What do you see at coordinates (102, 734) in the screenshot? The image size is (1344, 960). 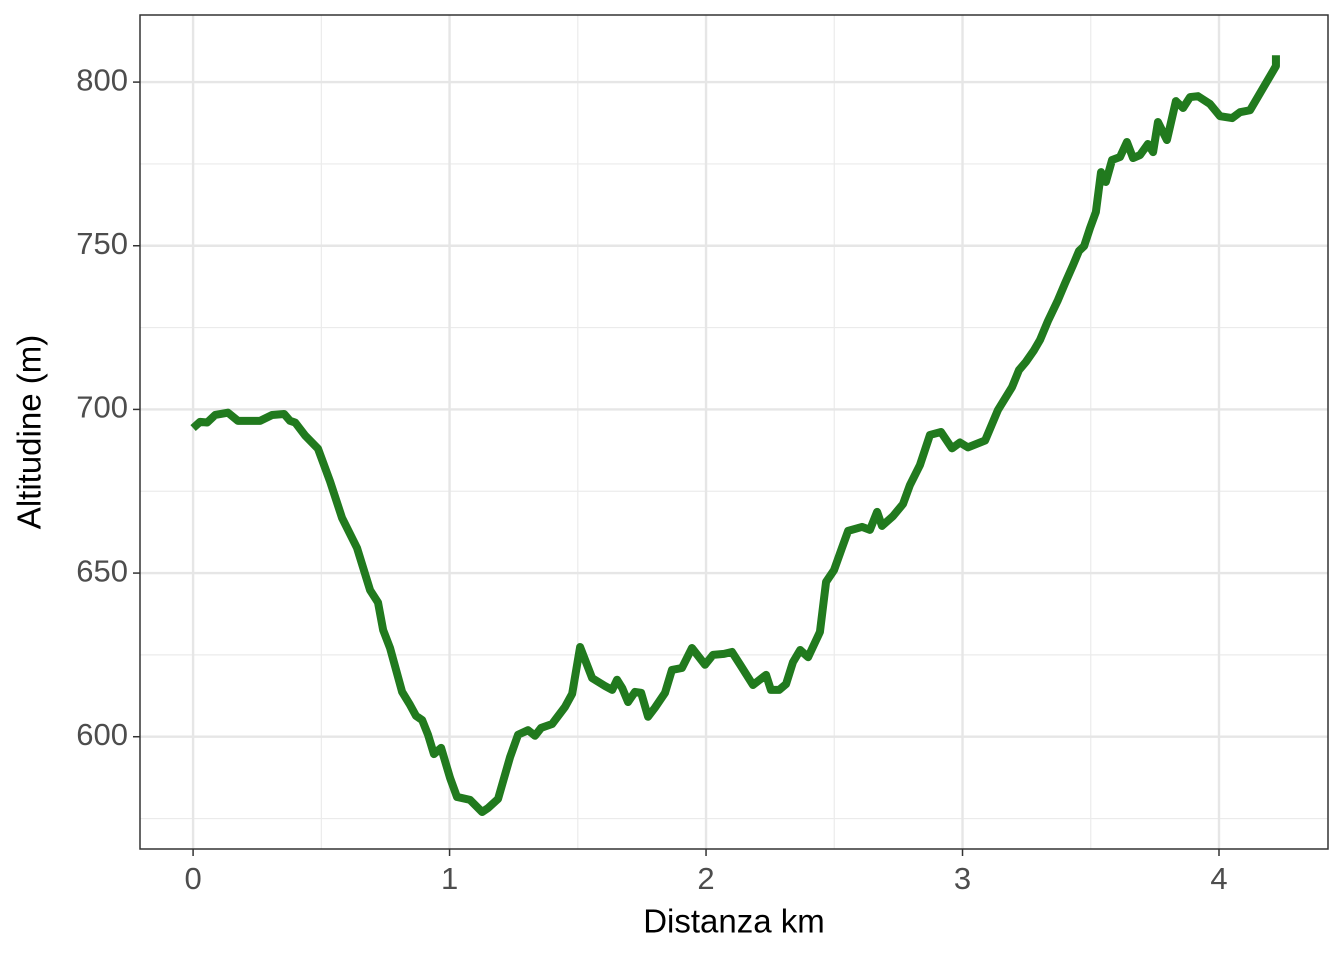 I see `y-tick-label: 600` at bounding box center [102, 734].